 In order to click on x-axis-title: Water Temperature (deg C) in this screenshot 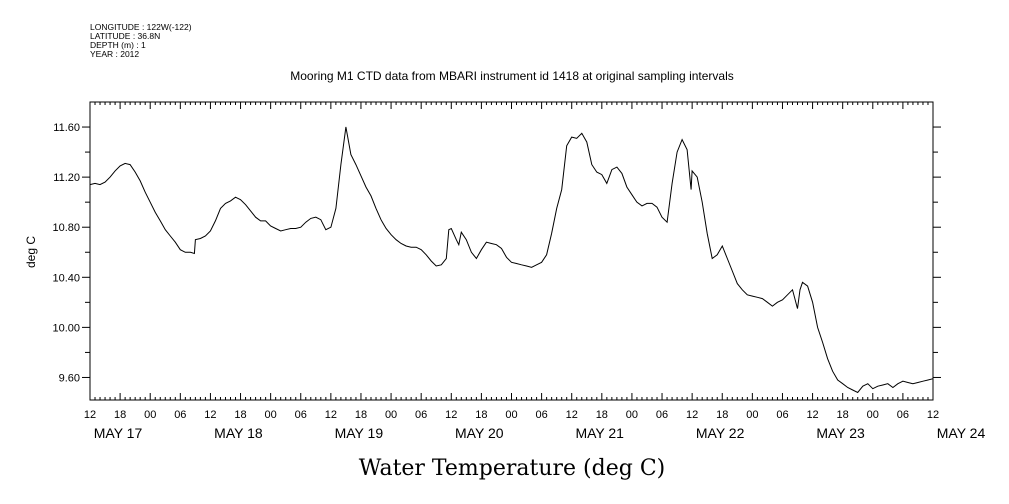, I will do `click(512, 468)`.